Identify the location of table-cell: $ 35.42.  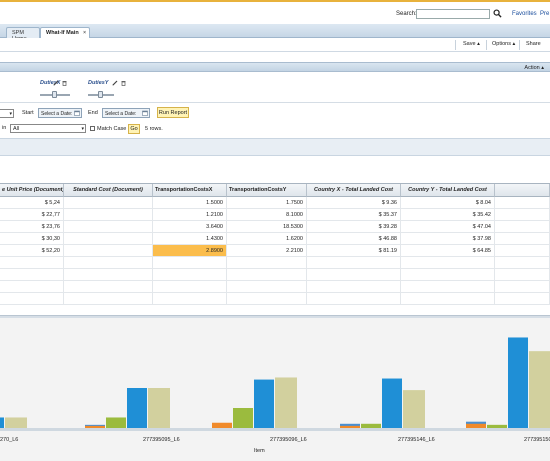
(448, 215).